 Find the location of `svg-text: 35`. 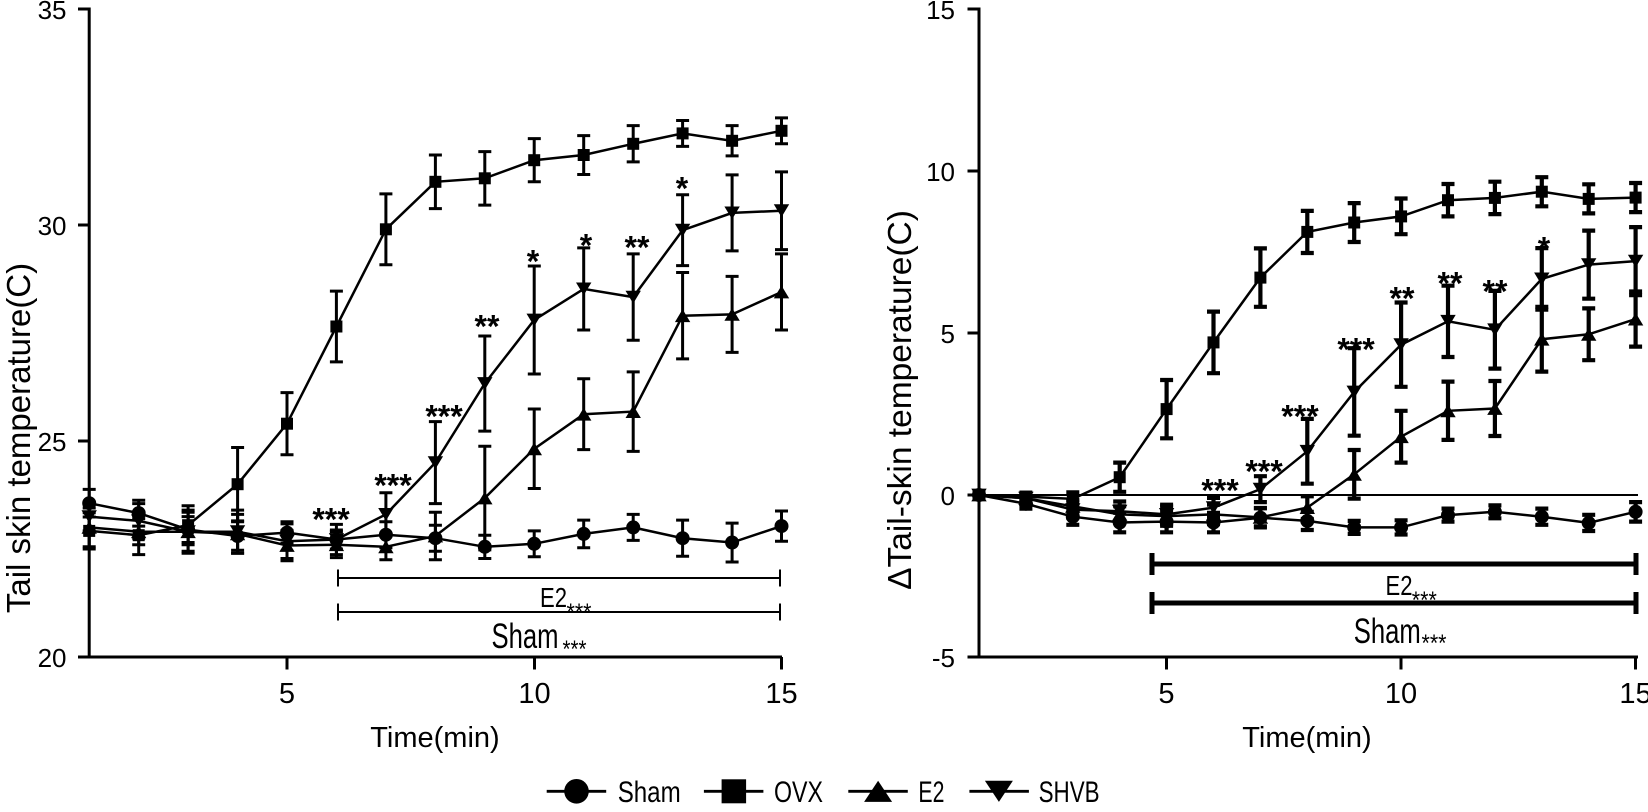

svg-text: 35 is located at coordinates (52, 12).